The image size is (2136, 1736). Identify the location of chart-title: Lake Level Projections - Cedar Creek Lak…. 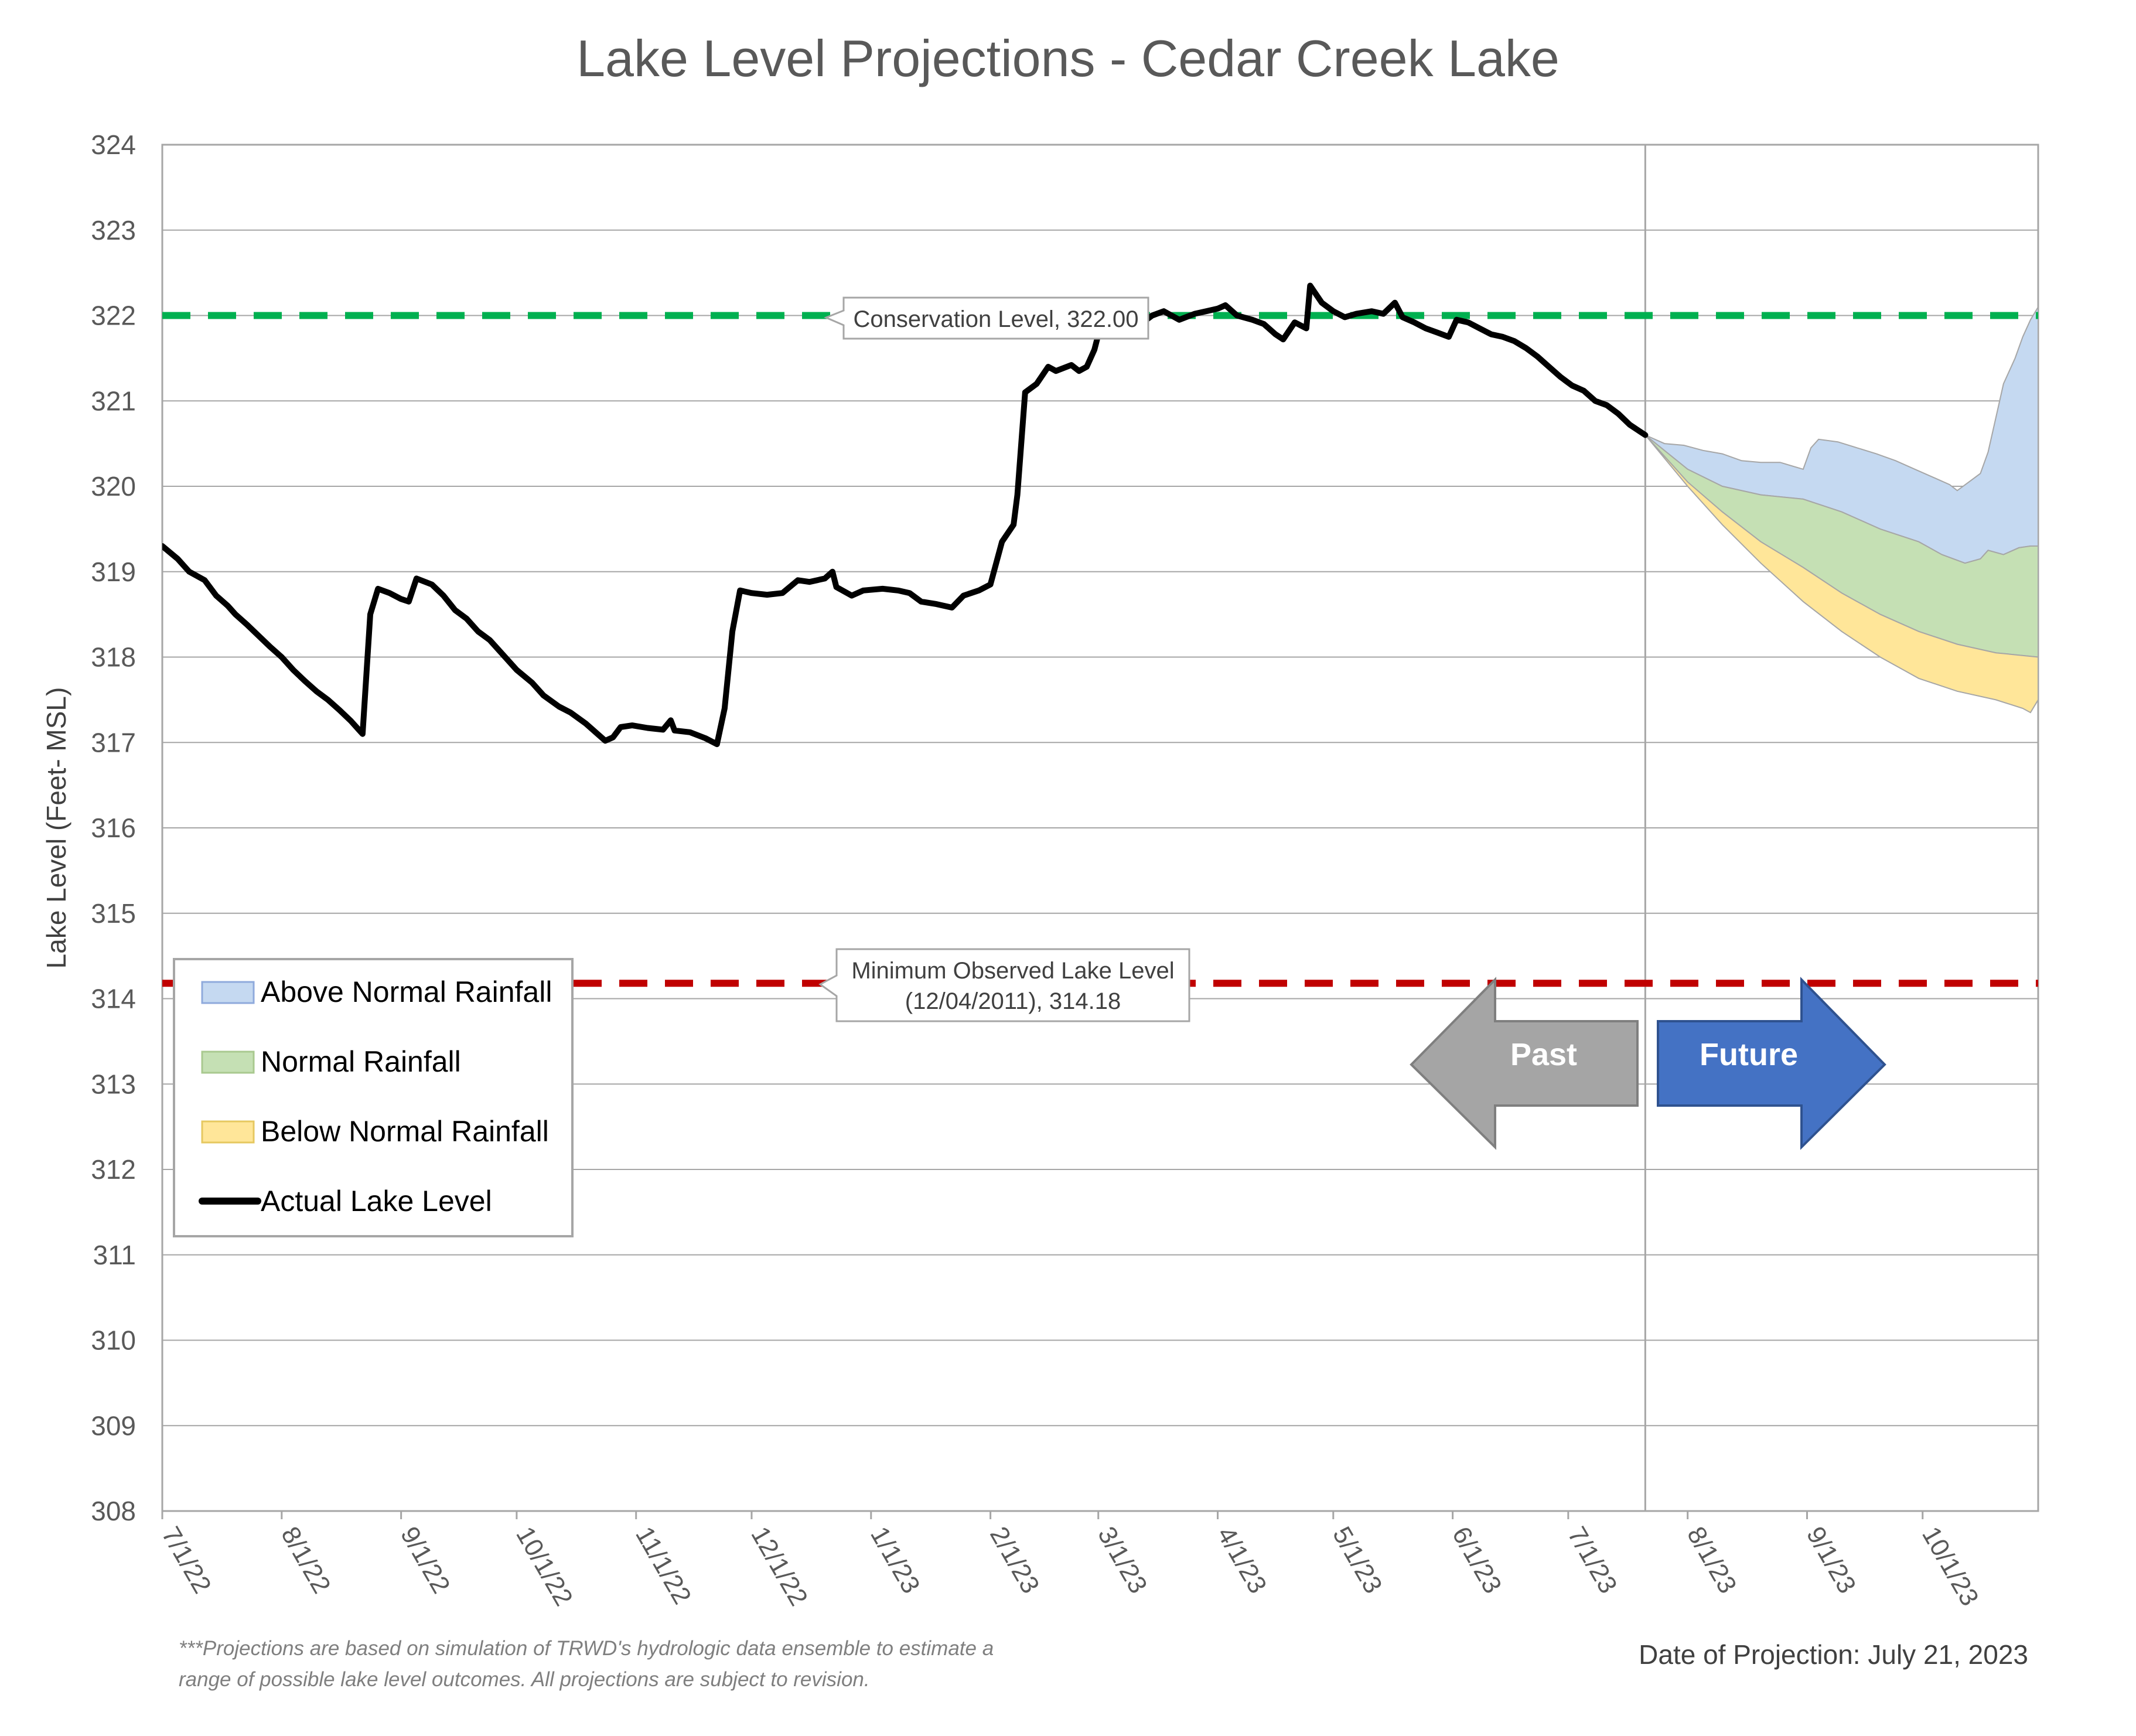
(1068, 58).